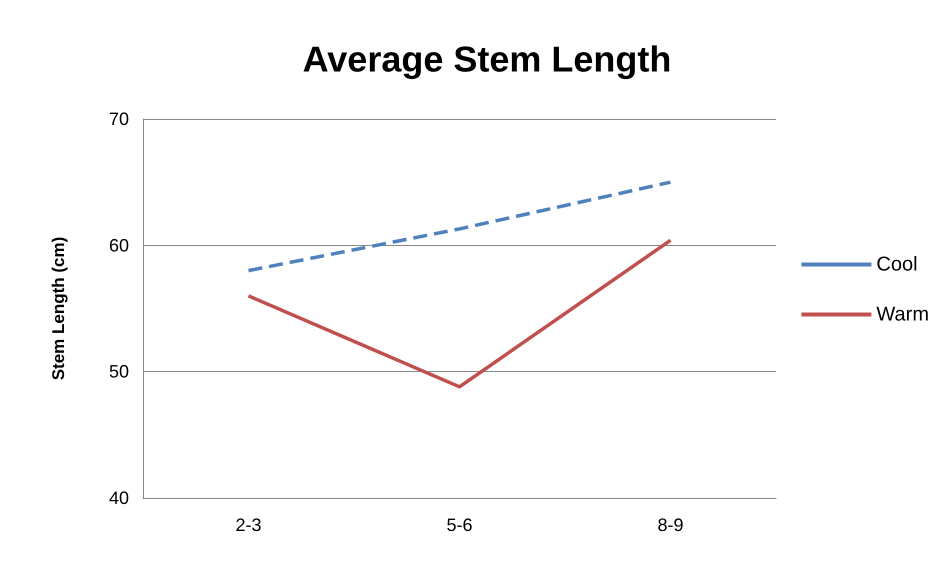 This screenshot has height=579, width=948. Describe the element at coordinates (118, 245) in the screenshot. I see `y-tick-label: 60` at that location.